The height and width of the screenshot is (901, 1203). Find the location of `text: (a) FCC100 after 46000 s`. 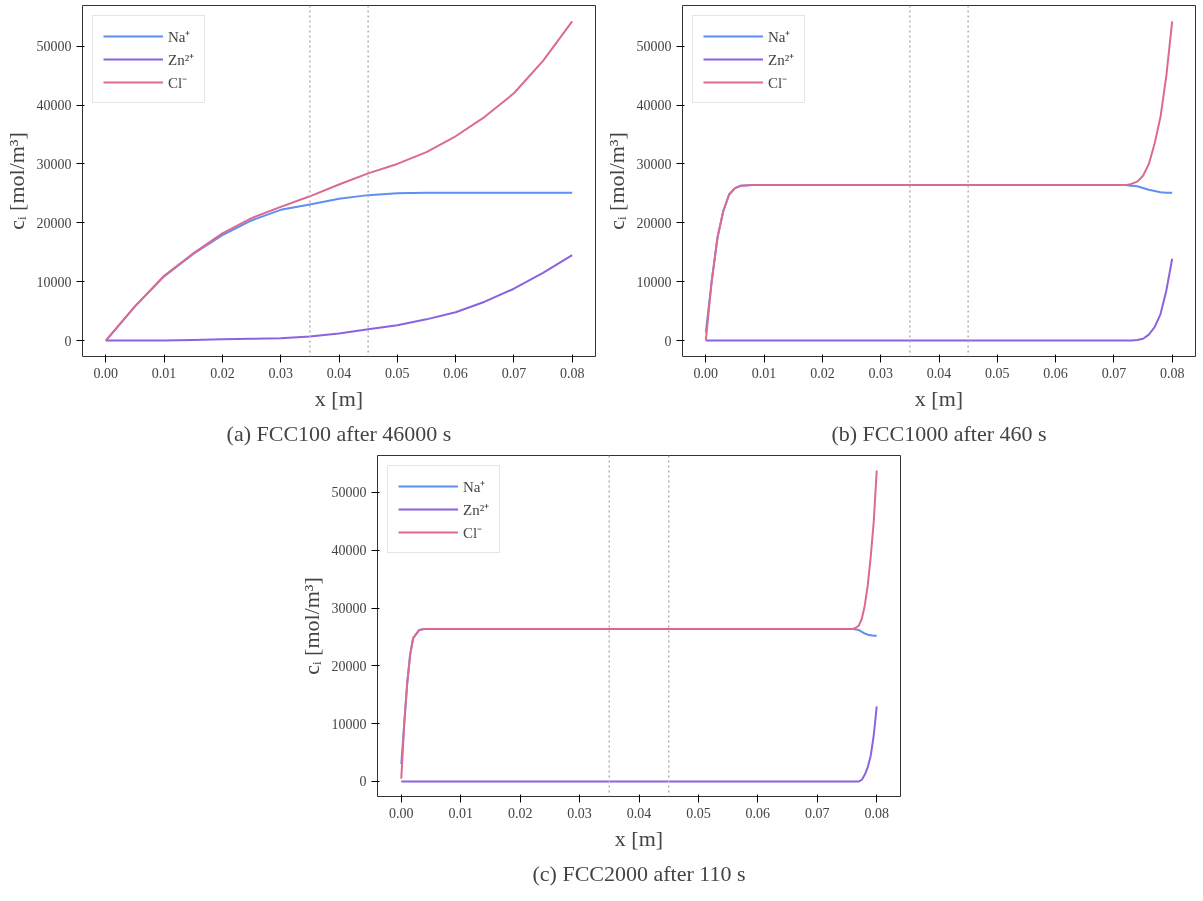

text: (a) FCC100 after 46000 s is located at coordinates (339, 433).